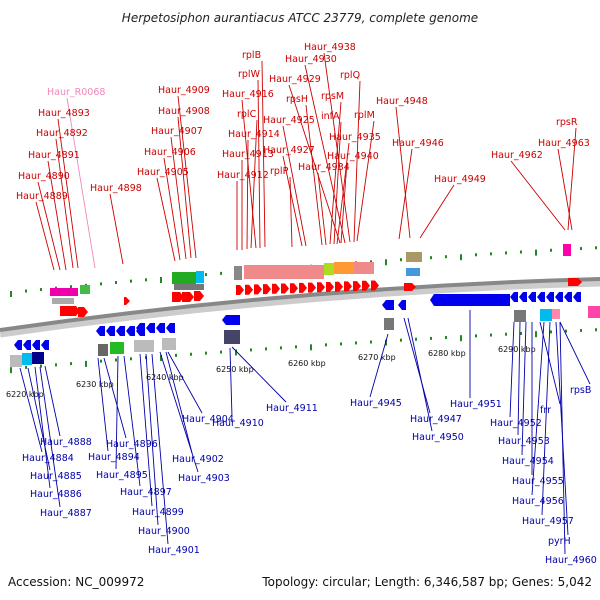  Describe the element at coordinates (54, 155) in the screenshot. I see `gene-label: Haur_4891` at that location.